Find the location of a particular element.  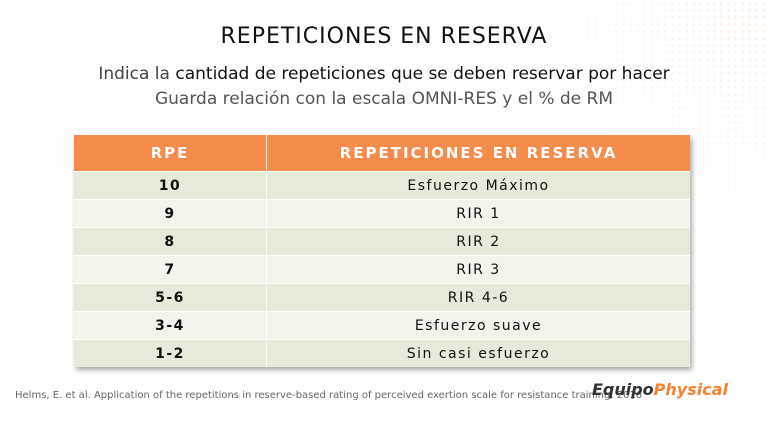

table-cell: 8 is located at coordinates (170, 241).